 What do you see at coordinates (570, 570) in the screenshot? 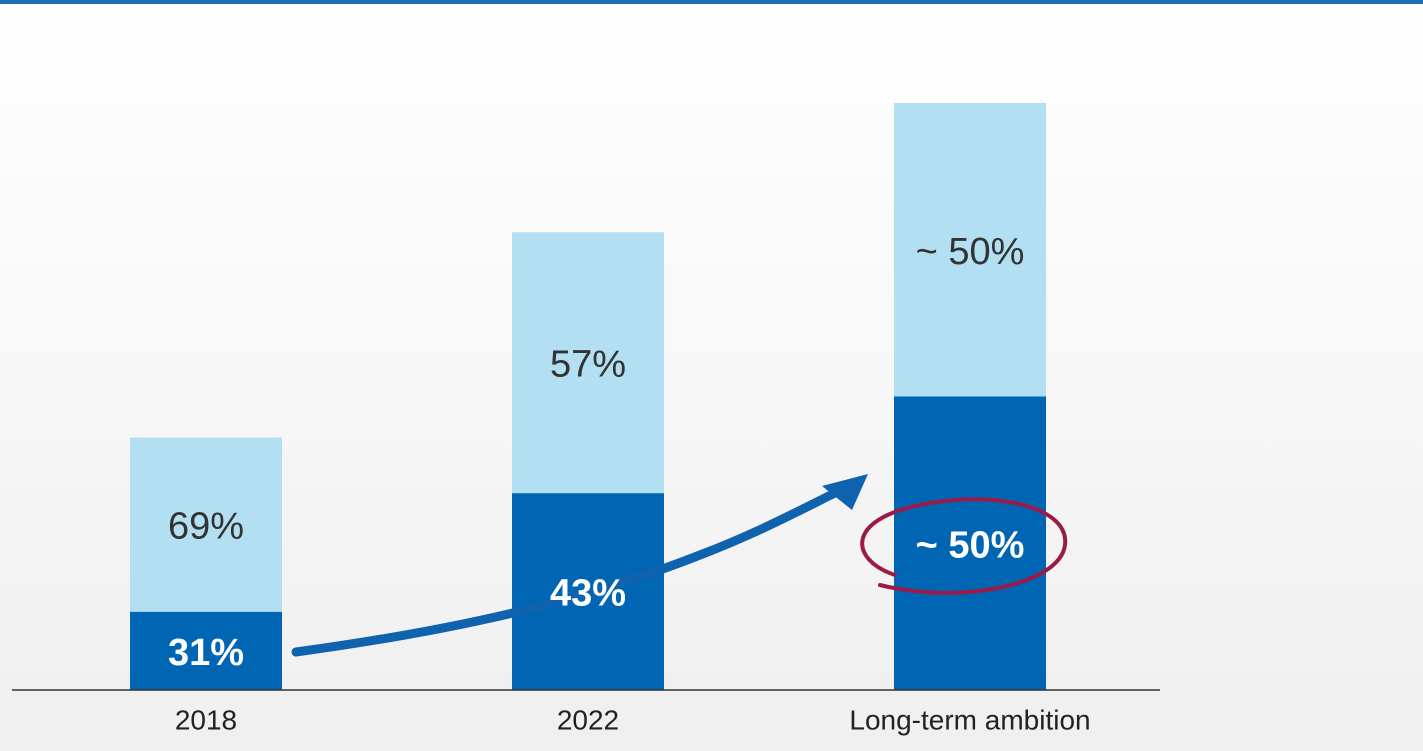
I see `growth-arrow` at bounding box center [570, 570].